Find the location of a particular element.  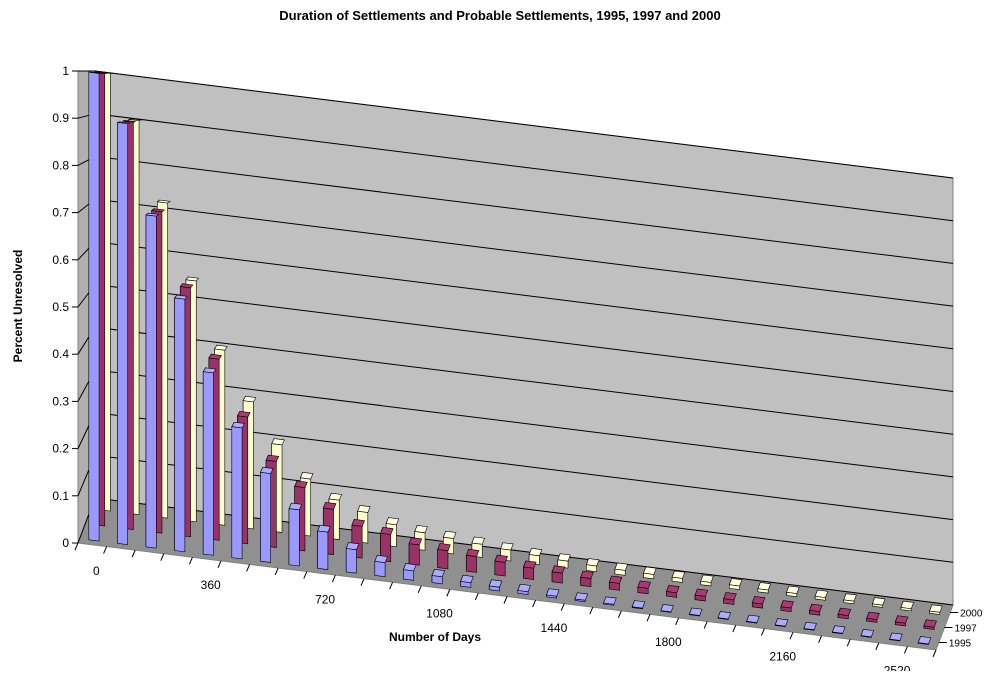

x-tick-label: 2520 is located at coordinates (897, 667).